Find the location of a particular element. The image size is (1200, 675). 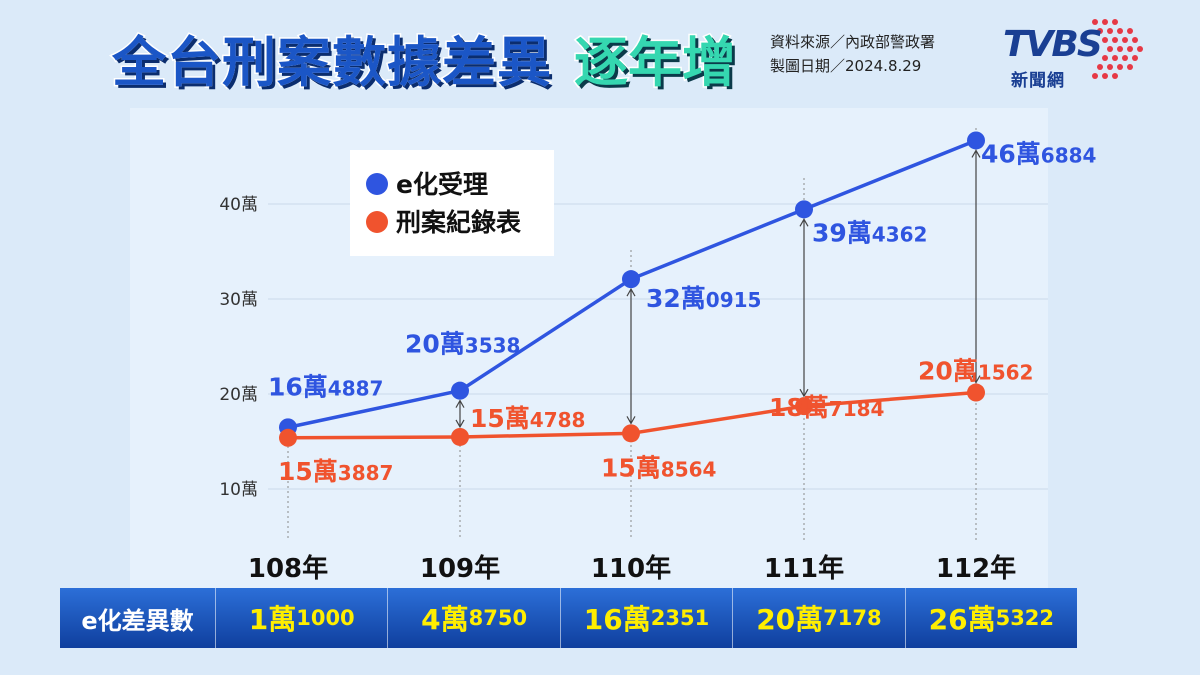

logo-subtitle: 新聞網 is located at coordinates (1038, 81).